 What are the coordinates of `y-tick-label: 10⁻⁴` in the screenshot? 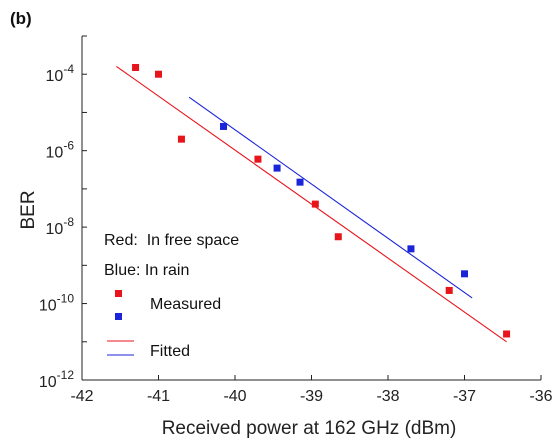 It's located at (60, 73).